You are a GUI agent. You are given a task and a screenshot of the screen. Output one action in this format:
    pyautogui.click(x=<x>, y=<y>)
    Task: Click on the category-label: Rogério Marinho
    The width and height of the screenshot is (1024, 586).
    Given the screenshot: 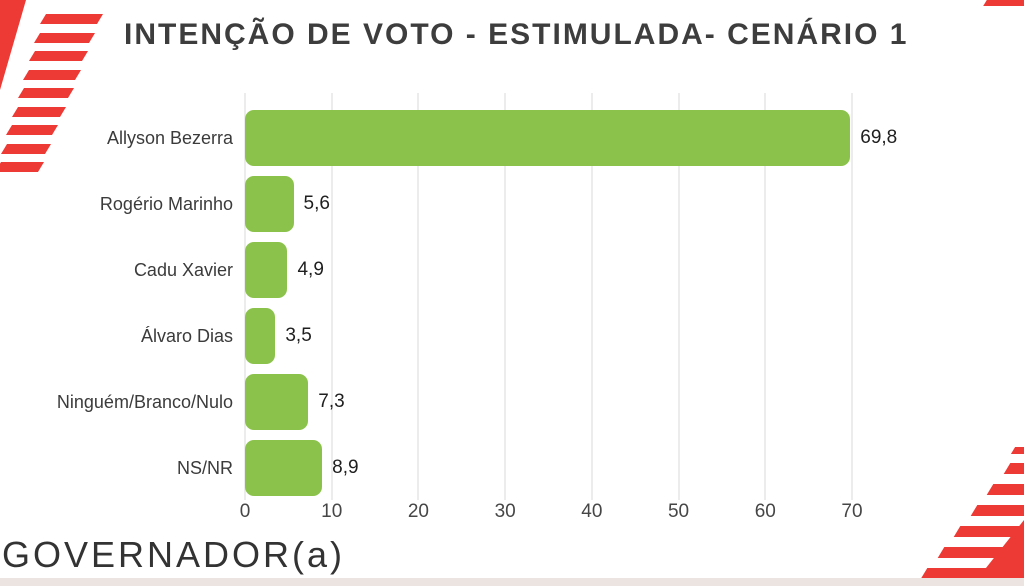 What is the action you would take?
    pyautogui.click(x=166, y=204)
    